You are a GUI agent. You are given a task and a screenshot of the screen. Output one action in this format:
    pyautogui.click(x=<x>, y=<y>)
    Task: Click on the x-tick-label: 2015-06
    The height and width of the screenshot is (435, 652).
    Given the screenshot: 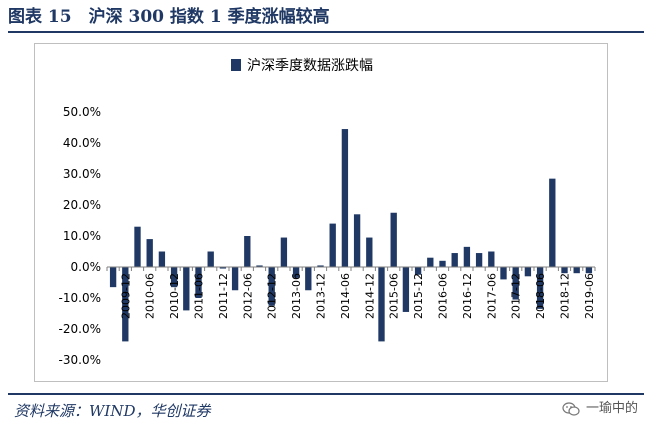 What is the action you would take?
    pyautogui.click(x=394, y=296)
    